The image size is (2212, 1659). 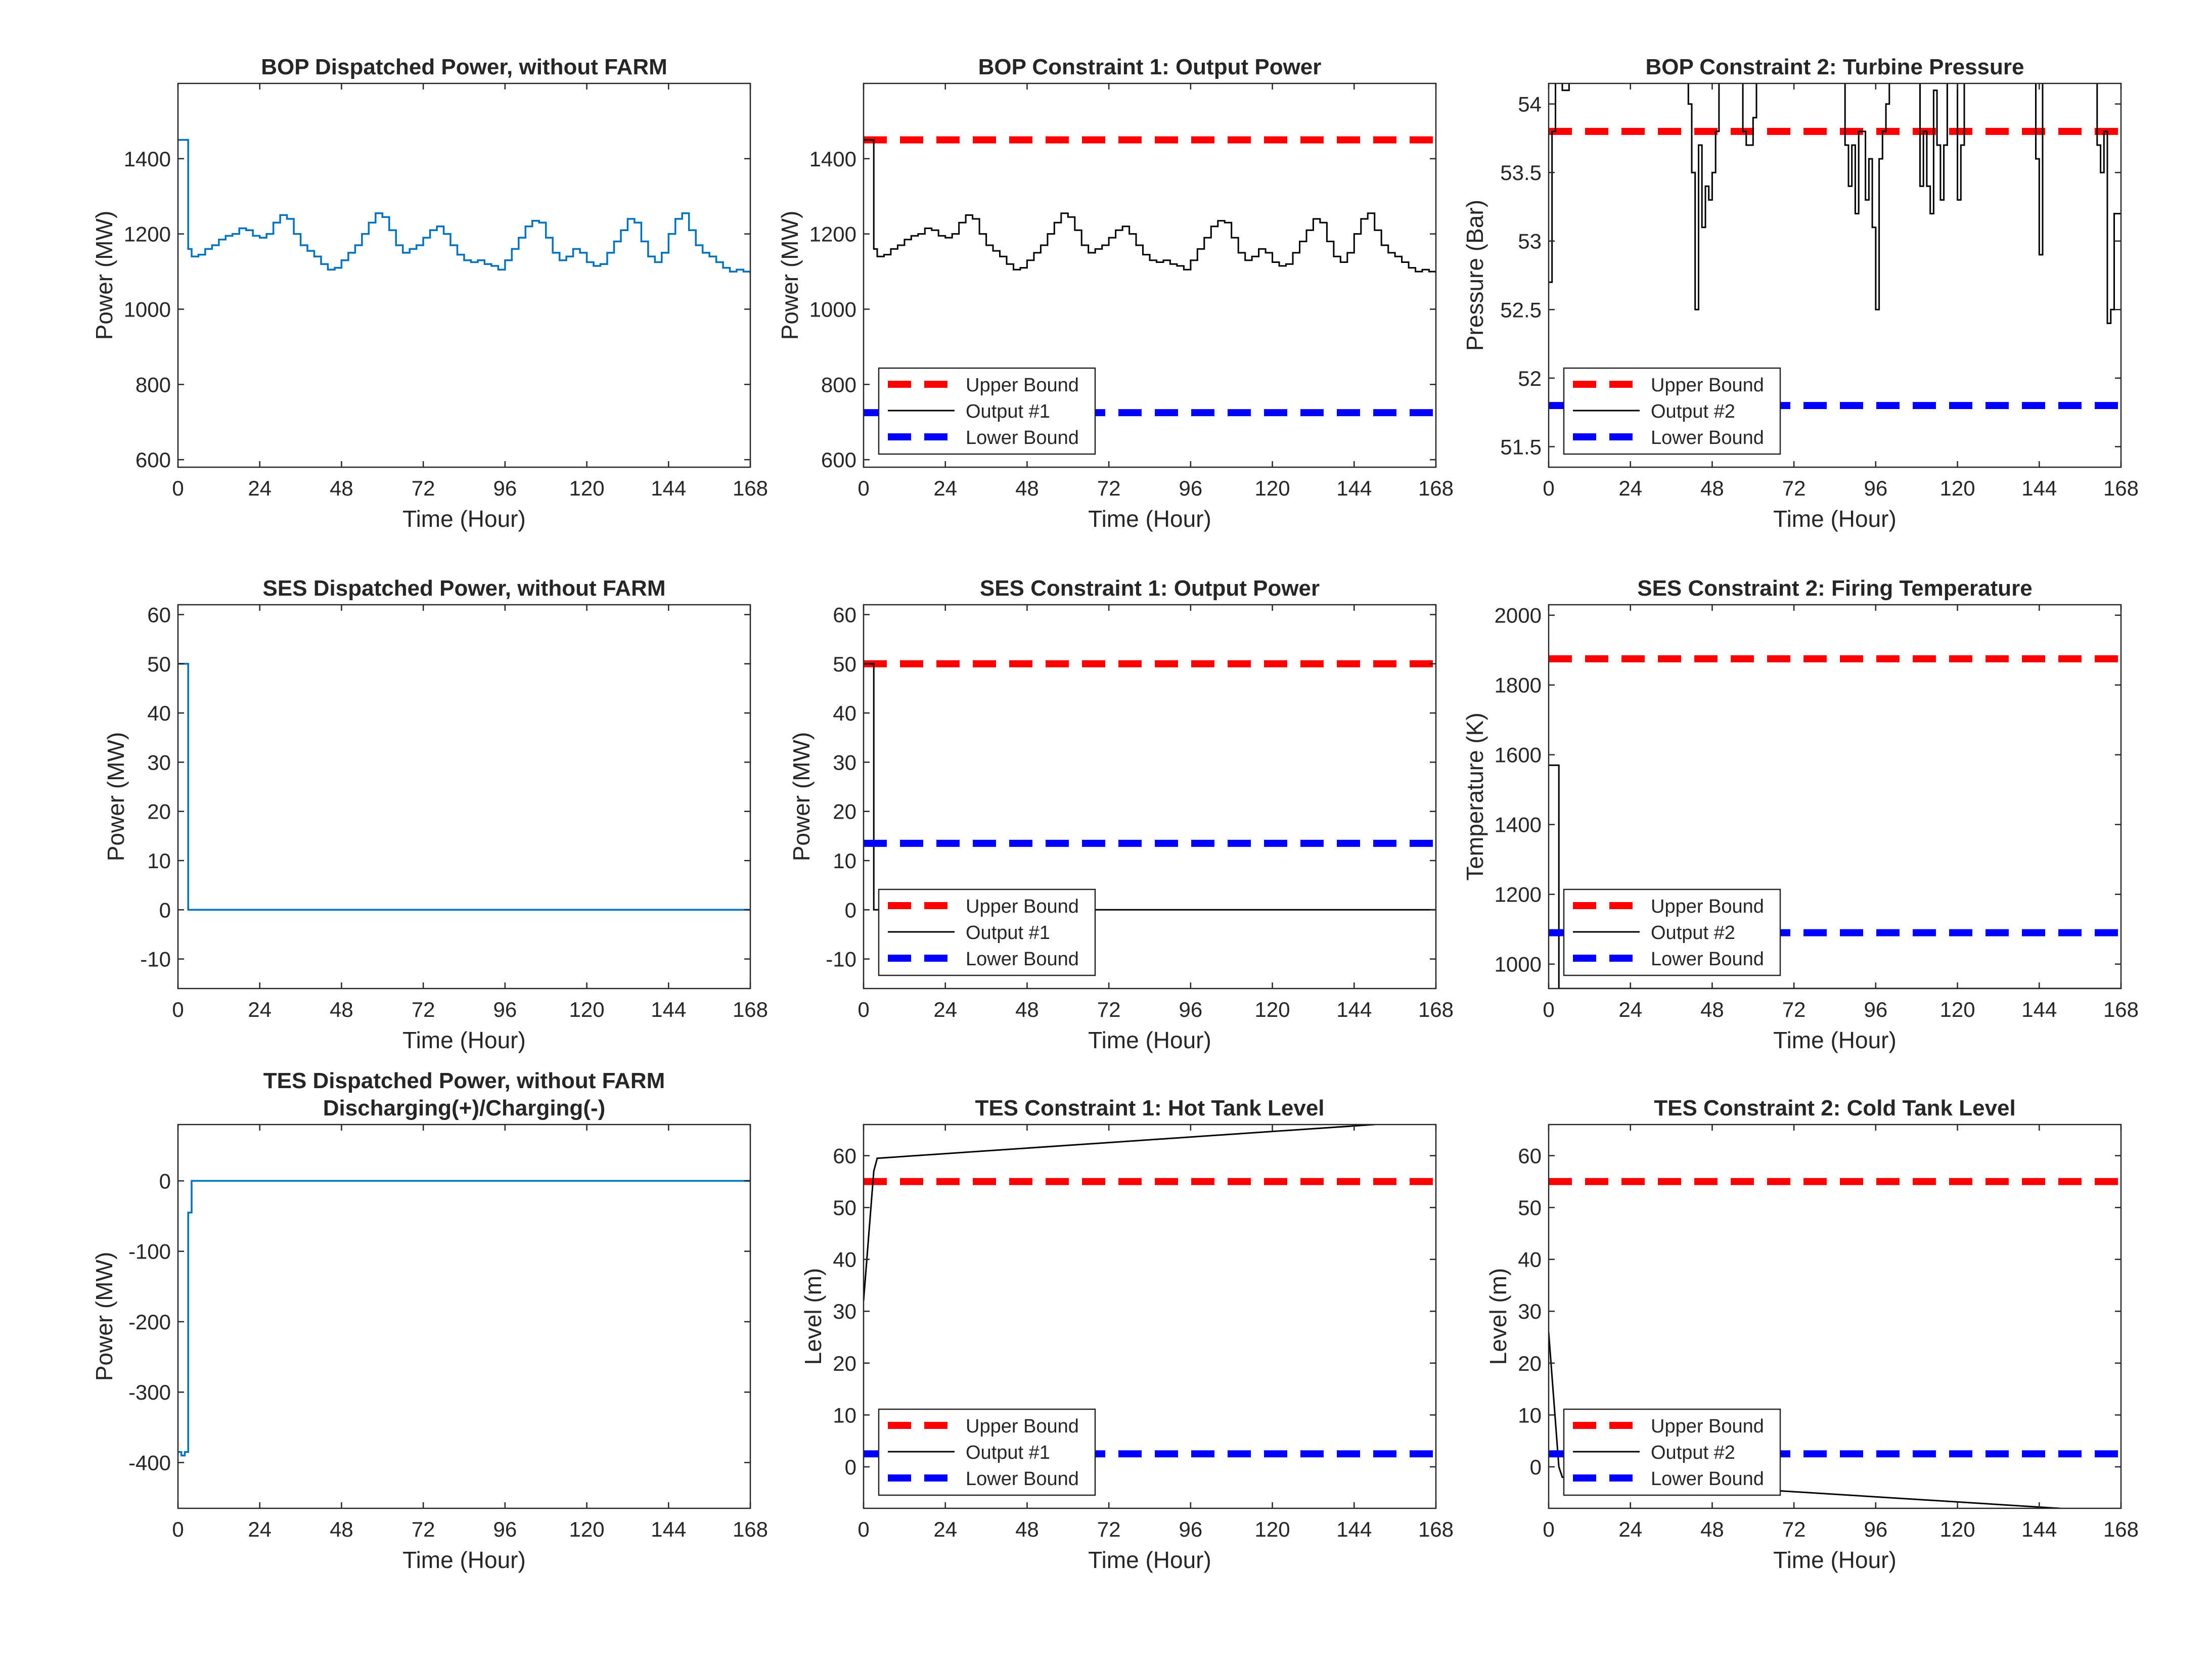 What do you see at coordinates (1835, 1108) in the screenshot?
I see `chart-title: TES Constraint 2: Cold Tank Level` at bounding box center [1835, 1108].